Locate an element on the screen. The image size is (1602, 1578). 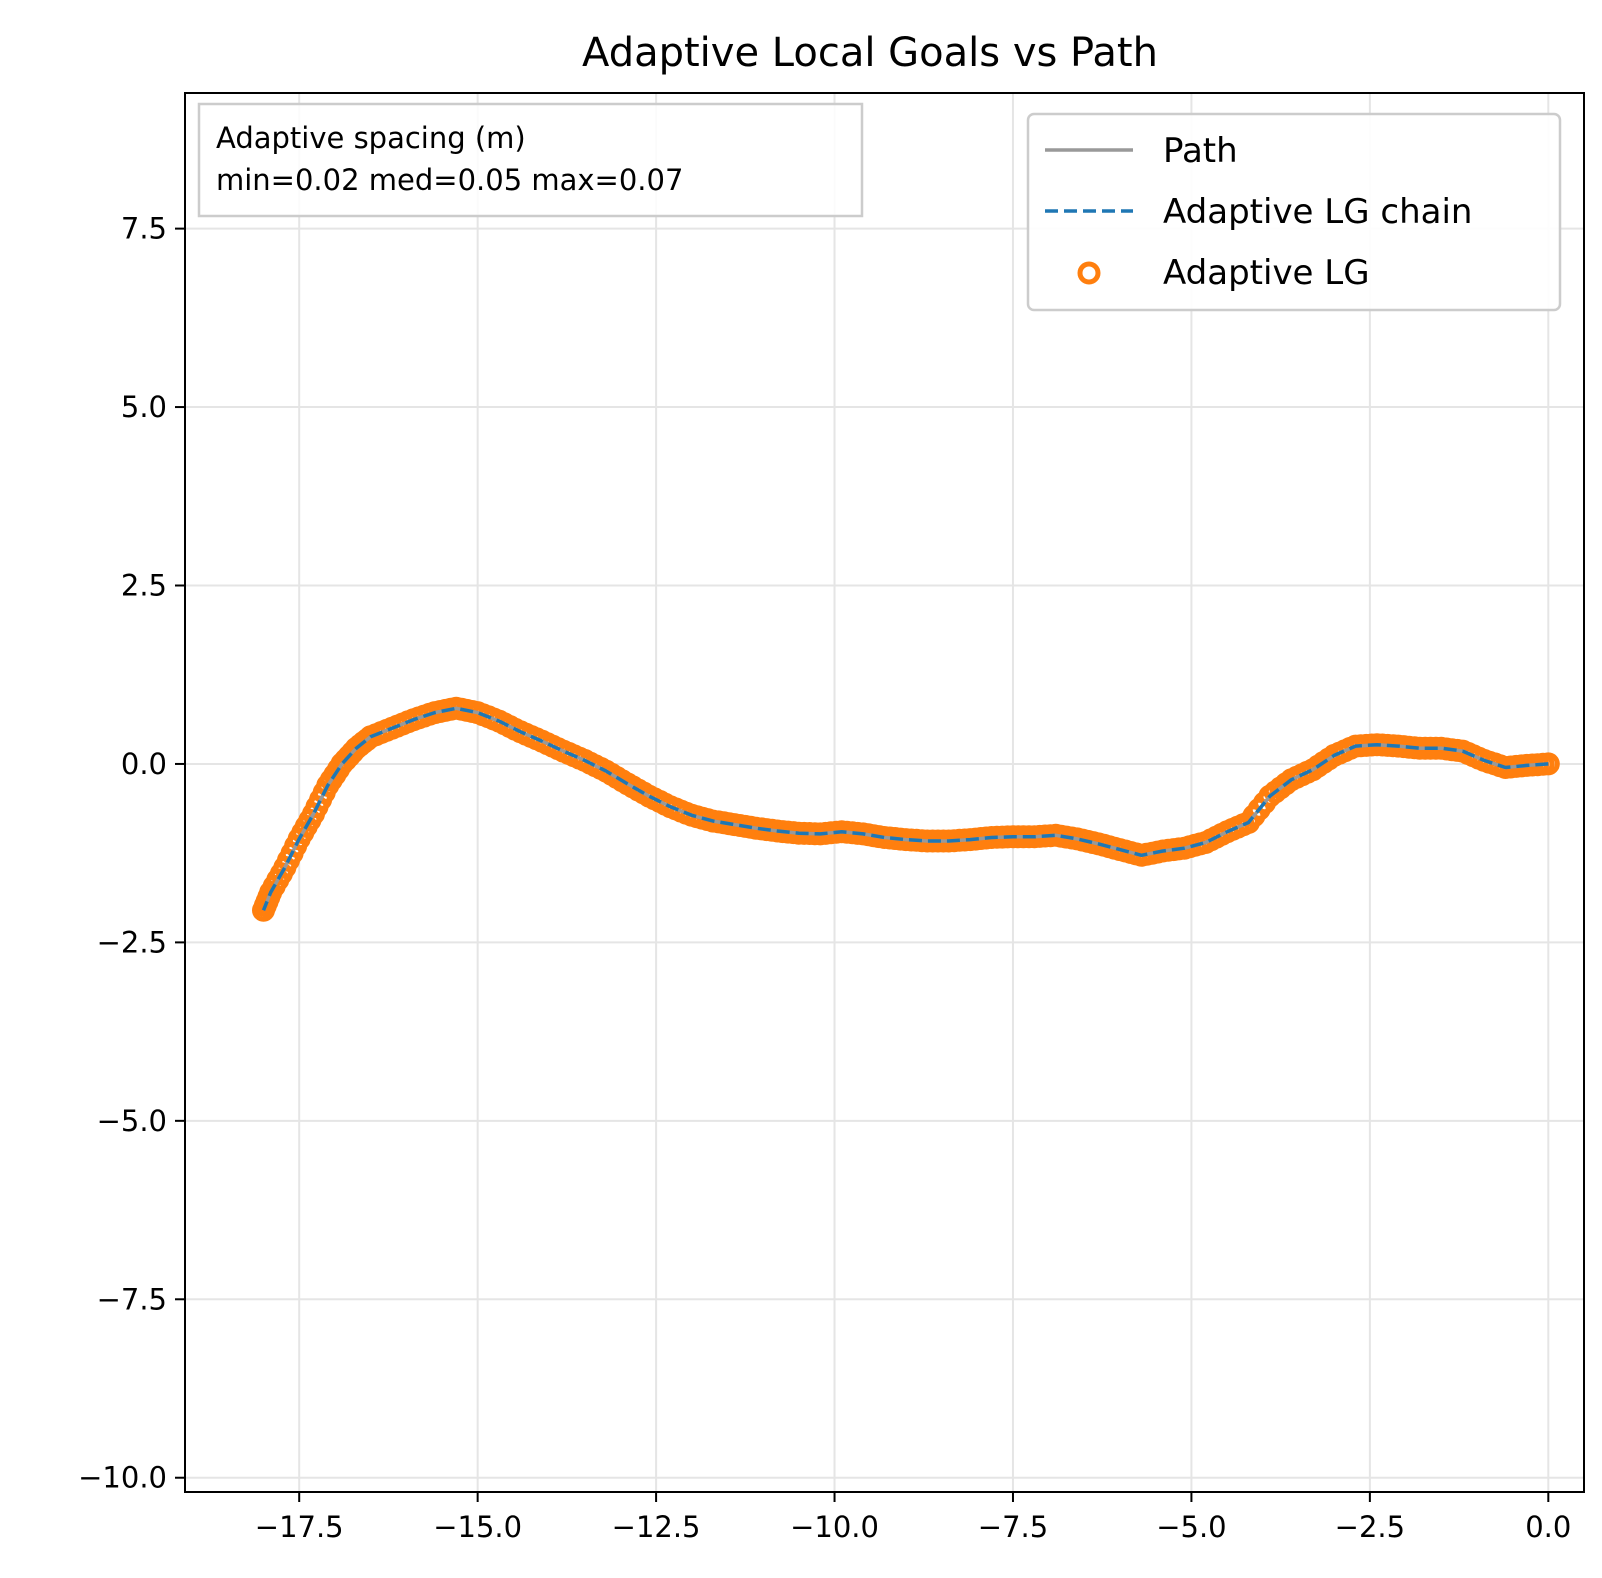
adaptive-lg-point is located at coordinates (263, 910).